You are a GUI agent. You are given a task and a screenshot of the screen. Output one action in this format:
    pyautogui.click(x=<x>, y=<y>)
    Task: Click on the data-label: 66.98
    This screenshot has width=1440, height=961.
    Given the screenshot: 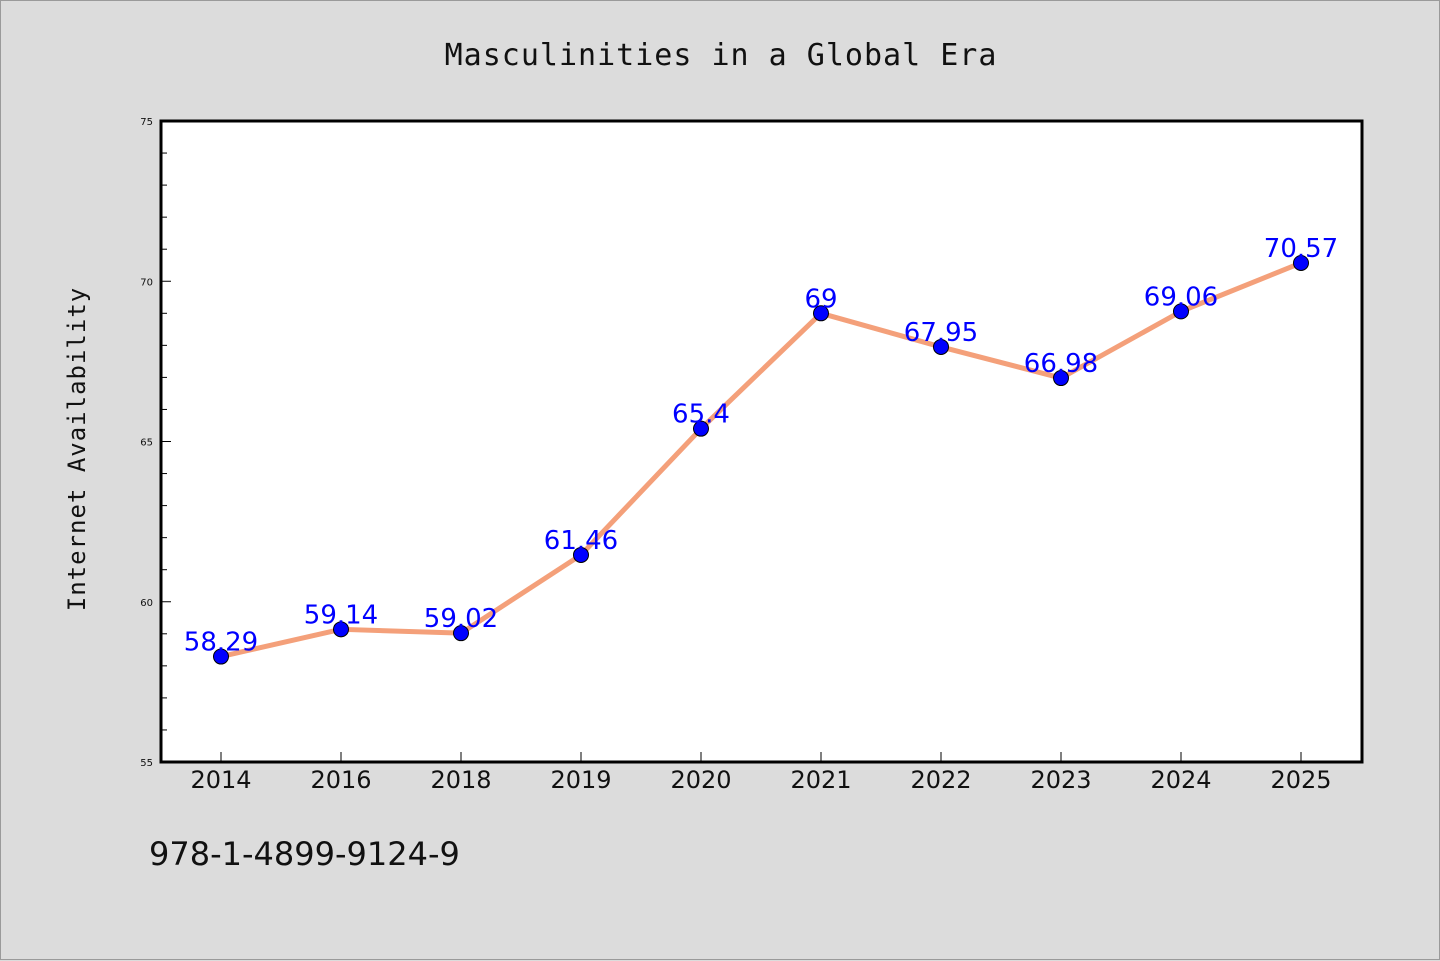 What is the action you would take?
    pyautogui.click(x=1061, y=364)
    